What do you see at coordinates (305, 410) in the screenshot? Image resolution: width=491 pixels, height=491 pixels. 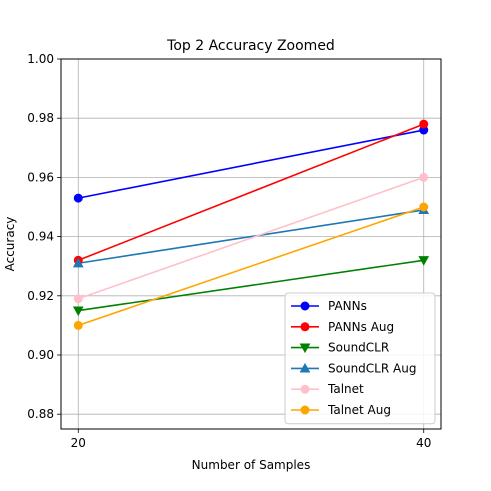 I see `legend-marker-talnet-aug` at bounding box center [305, 410].